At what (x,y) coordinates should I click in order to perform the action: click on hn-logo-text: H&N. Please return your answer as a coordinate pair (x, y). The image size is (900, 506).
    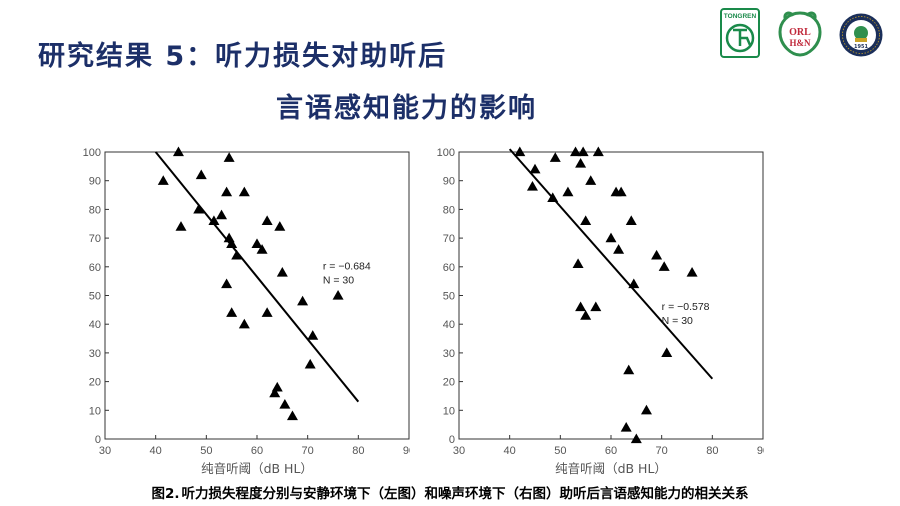
    Looking at the image, I should click on (800, 43).